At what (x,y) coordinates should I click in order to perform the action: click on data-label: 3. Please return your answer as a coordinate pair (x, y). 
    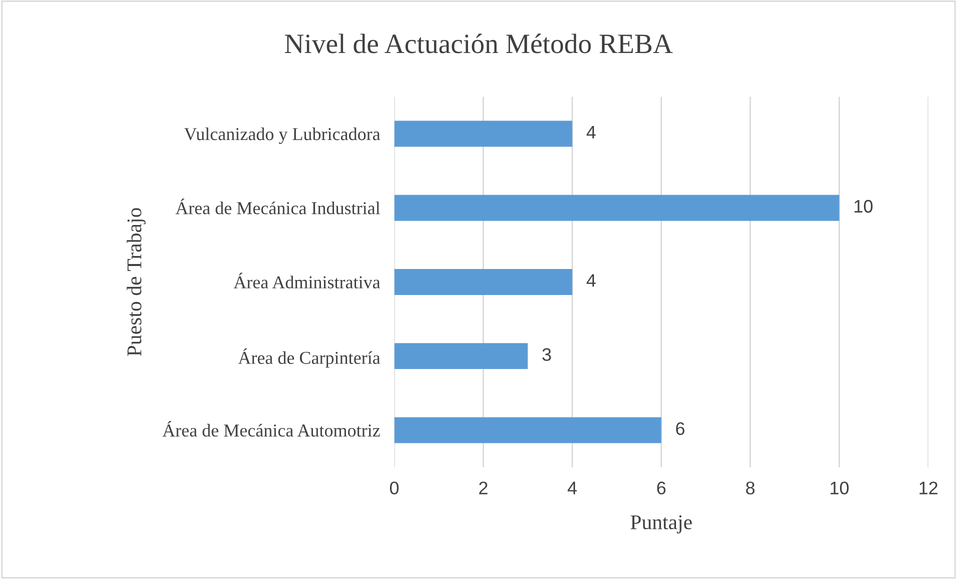
    Looking at the image, I should click on (546, 354).